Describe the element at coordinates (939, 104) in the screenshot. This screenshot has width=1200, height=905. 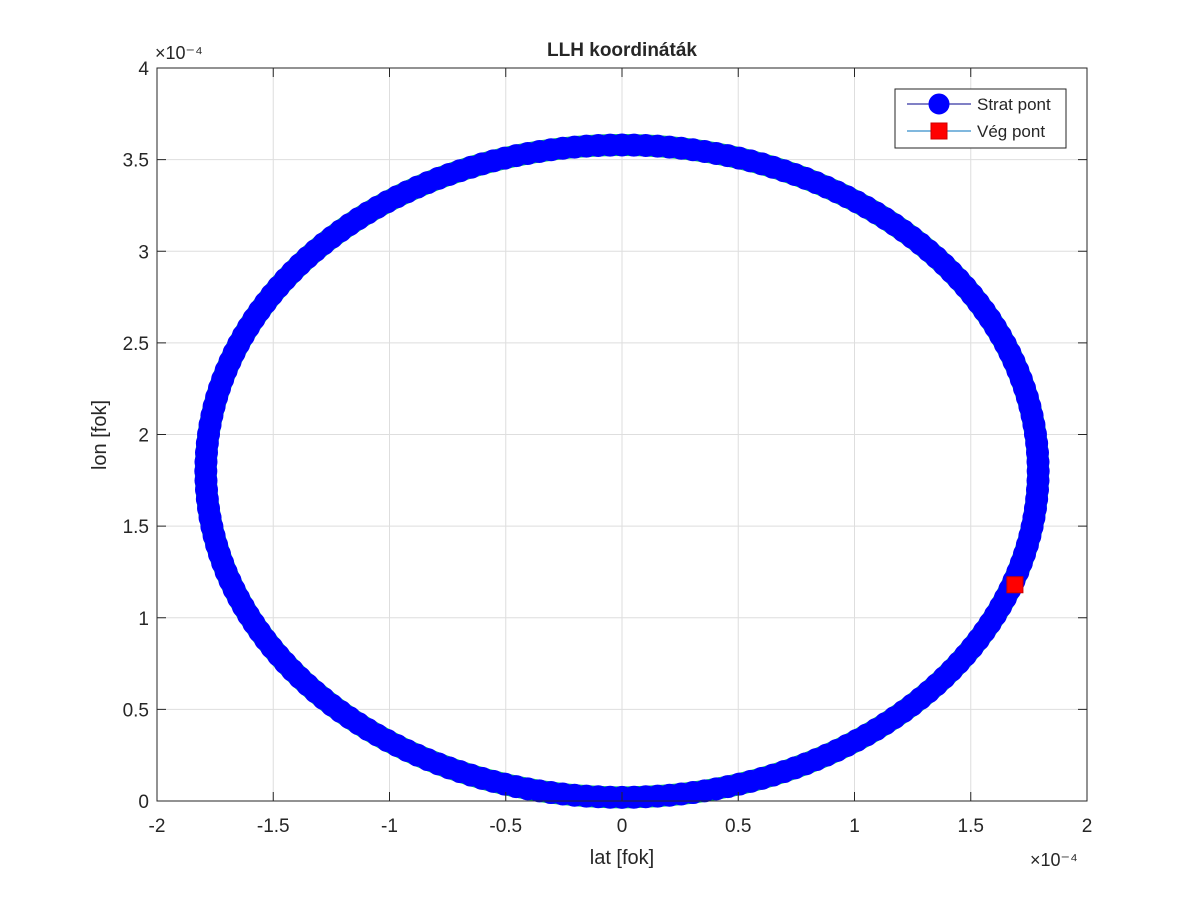
I see `legend-marker-strat` at that location.